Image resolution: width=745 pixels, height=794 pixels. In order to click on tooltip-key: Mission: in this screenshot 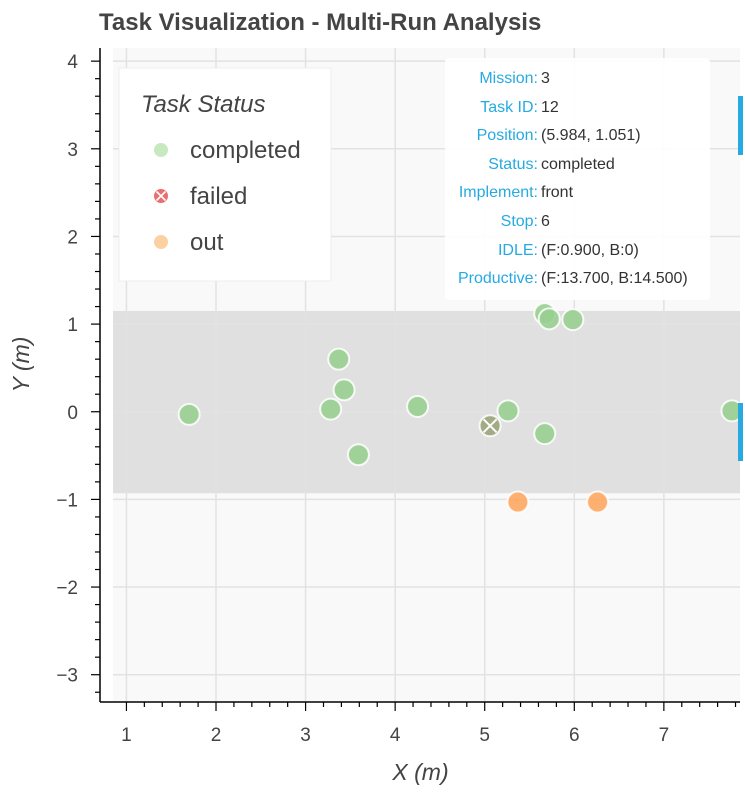, I will do `click(508, 78)`.